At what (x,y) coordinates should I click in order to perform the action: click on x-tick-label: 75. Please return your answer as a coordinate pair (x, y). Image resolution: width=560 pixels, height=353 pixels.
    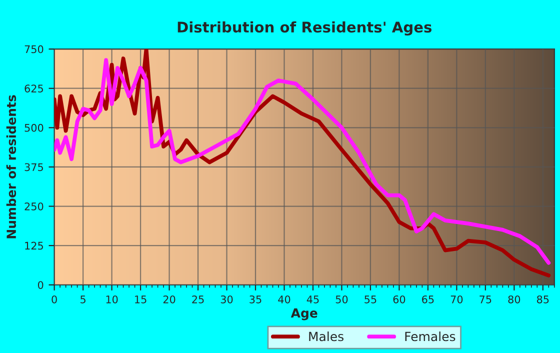
    Looking at the image, I should click on (486, 300).